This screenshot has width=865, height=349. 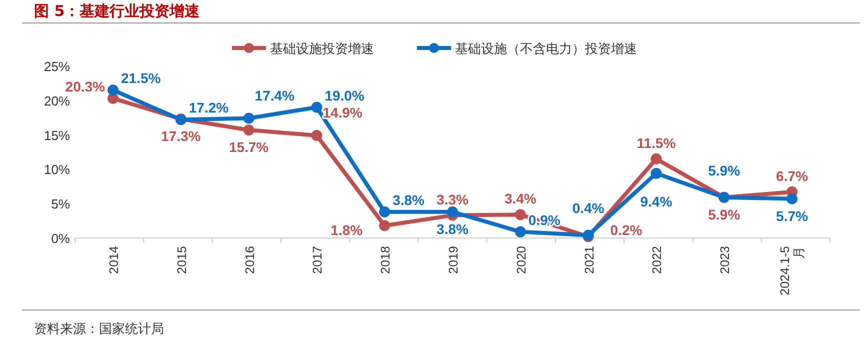 What do you see at coordinates (452, 199) in the screenshot?
I see `data-label: 3.3%` at bounding box center [452, 199].